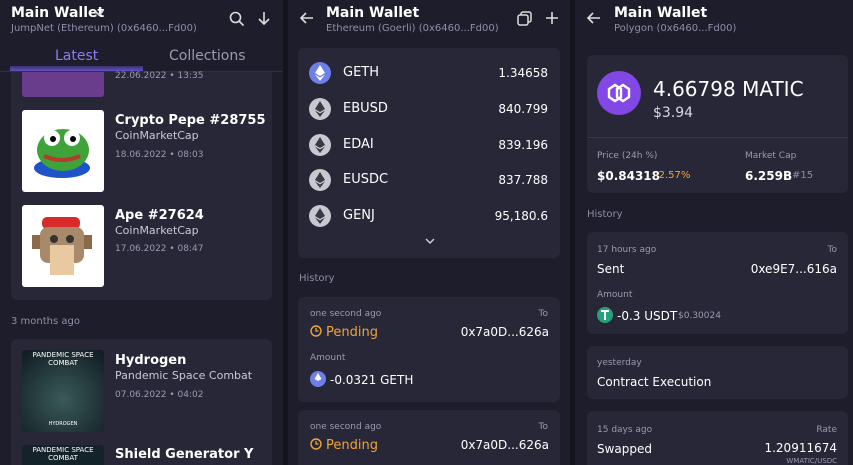  I want to click on rank: #15, so click(803, 175).